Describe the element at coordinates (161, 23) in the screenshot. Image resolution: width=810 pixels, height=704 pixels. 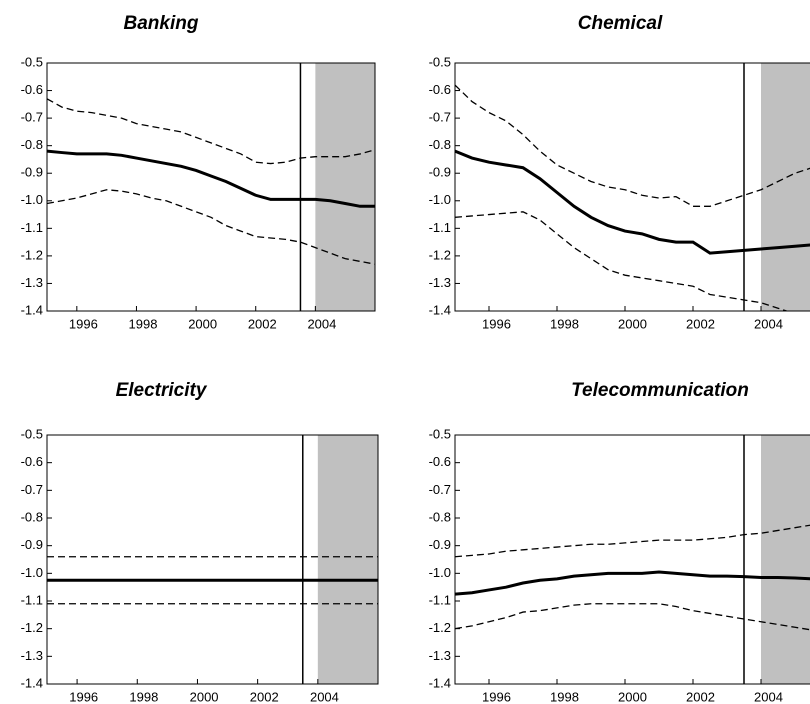
I see `panel-title: Banking` at that location.